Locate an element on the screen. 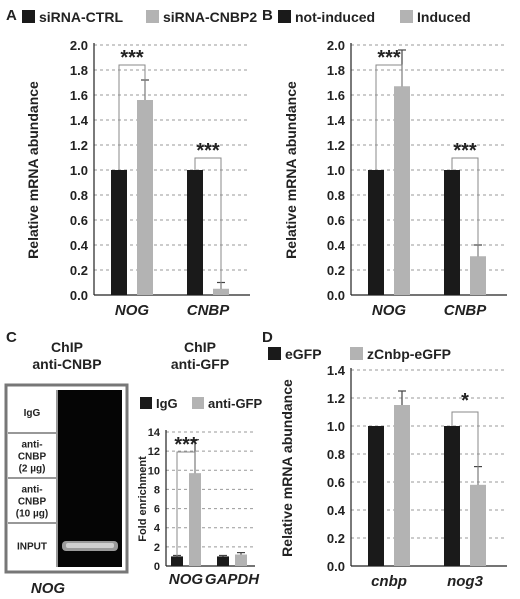 The image size is (520, 599). y-tick-label: 2 is located at coordinates (157, 548).